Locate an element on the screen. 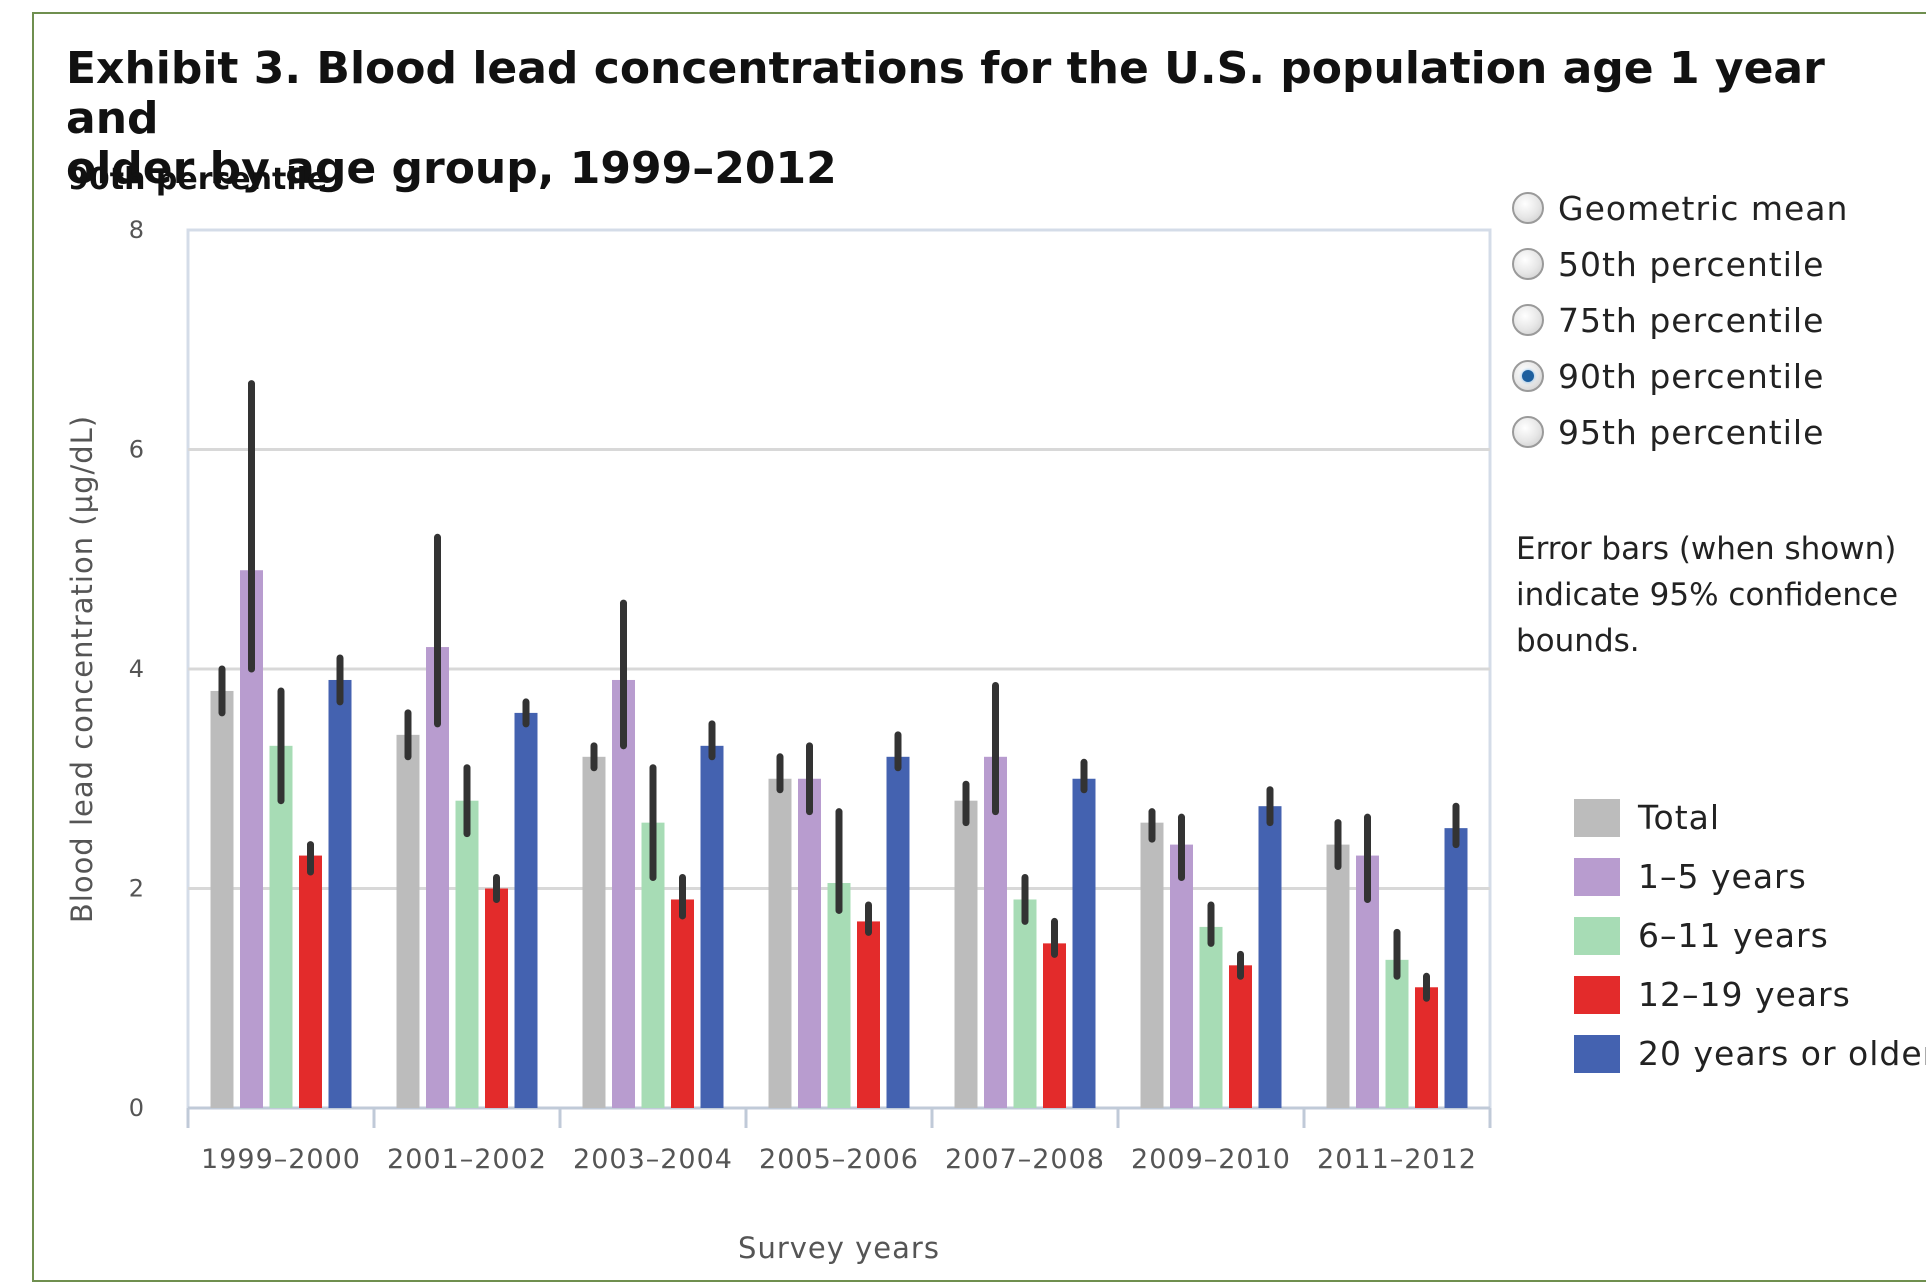 This screenshot has height=1282, width=1926. radio-label: Geometric mean is located at coordinates (1703, 208).